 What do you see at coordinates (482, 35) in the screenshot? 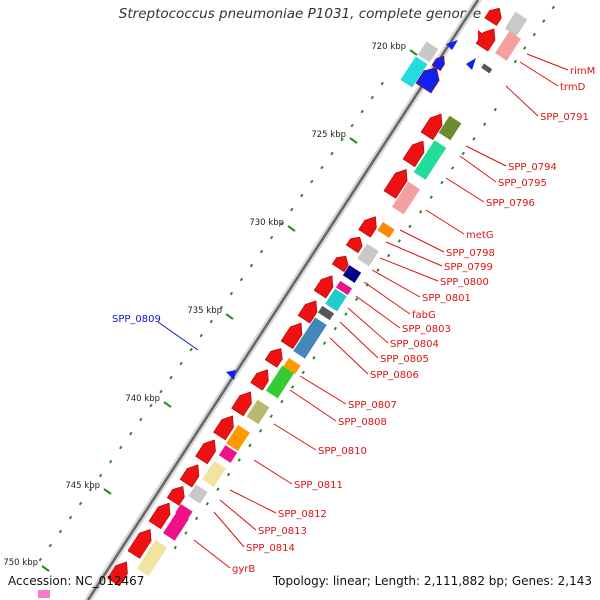
I see `small-red-arrow` at bounding box center [482, 35].